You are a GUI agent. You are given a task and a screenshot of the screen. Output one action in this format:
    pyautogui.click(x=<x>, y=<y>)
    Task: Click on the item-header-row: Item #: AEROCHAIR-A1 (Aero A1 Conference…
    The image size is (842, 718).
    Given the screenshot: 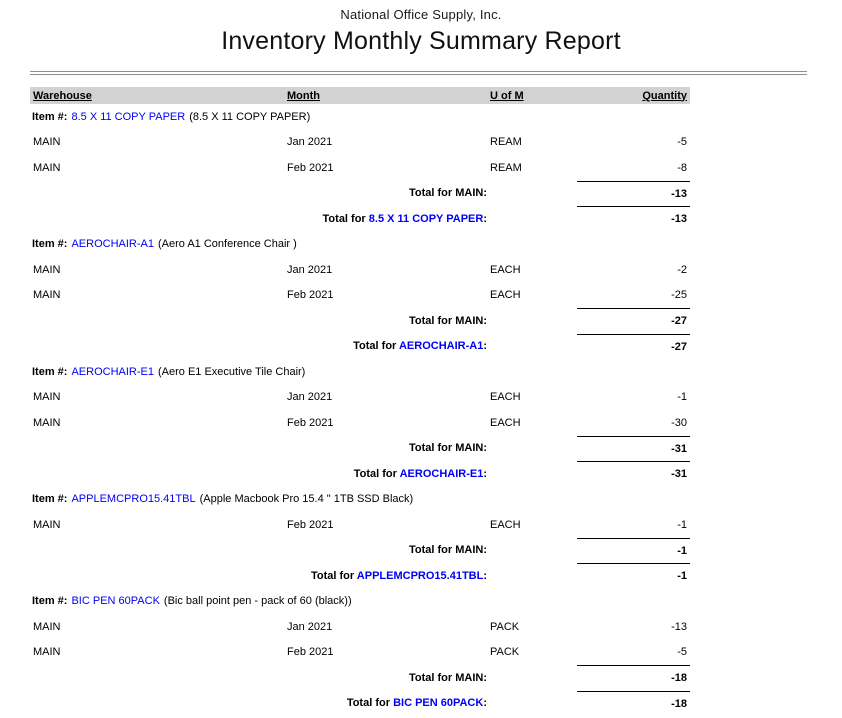 What is the action you would take?
    pyautogui.click(x=360, y=245)
    